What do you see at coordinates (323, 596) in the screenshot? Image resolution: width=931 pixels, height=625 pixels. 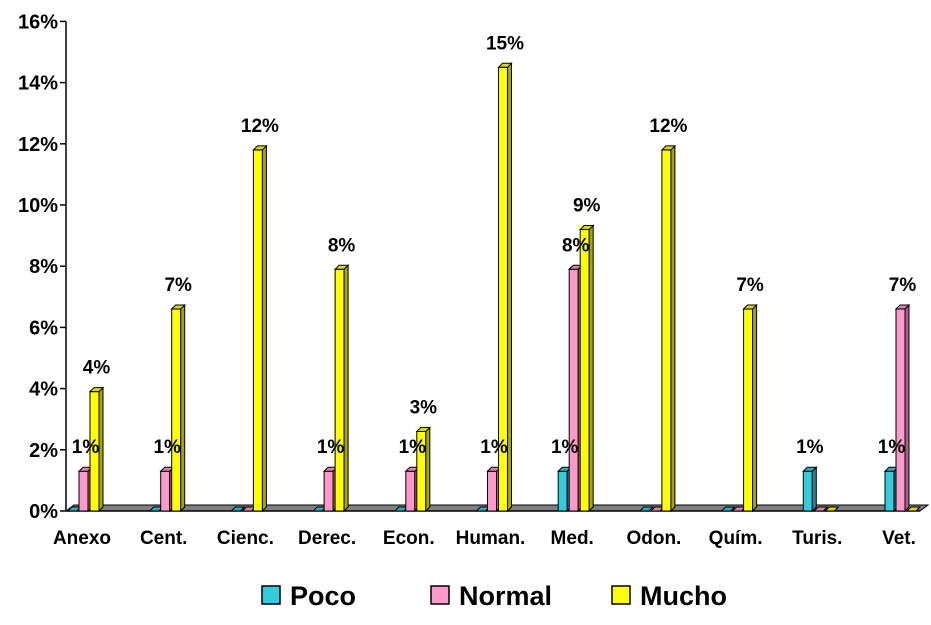 I see `legend-label-poco: Poco` at bounding box center [323, 596].